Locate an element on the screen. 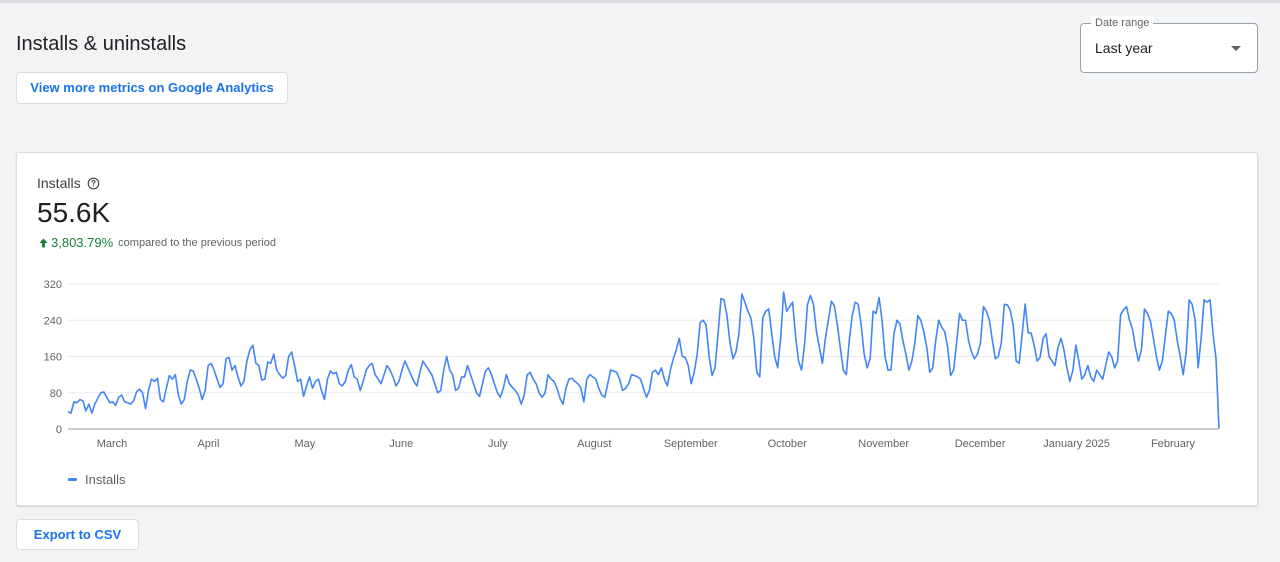 The height and width of the screenshot is (562, 1280). chart-y-axis: 0 80 160 240 320 is located at coordinates (53, 357).